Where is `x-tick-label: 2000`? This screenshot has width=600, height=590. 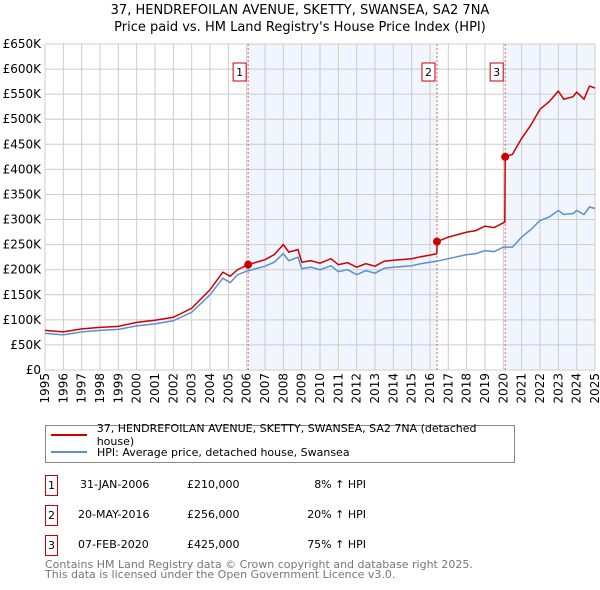
x-tick-label: 2000 is located at coordinates (137, 388).